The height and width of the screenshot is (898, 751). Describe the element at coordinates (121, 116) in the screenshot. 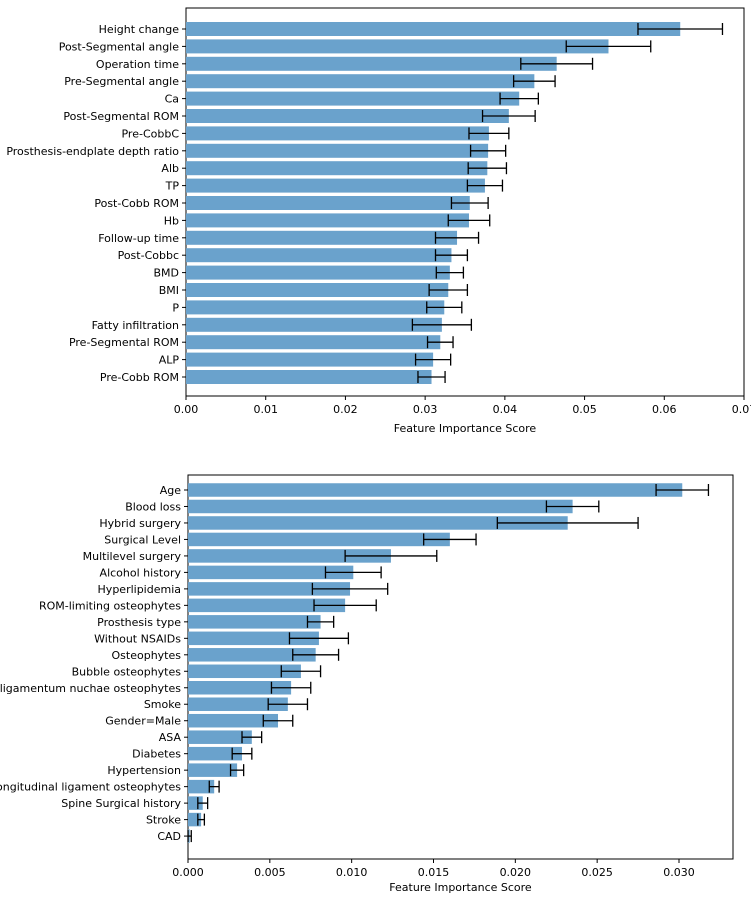

I see `category-label: Post-Segmental ROM` at that location.